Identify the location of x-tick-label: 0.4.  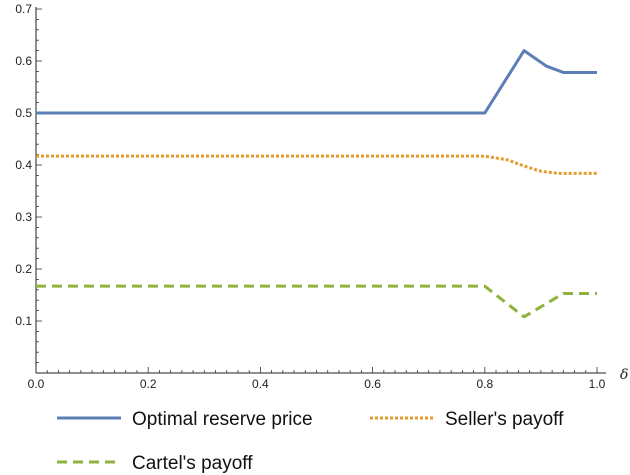
(260, 384).